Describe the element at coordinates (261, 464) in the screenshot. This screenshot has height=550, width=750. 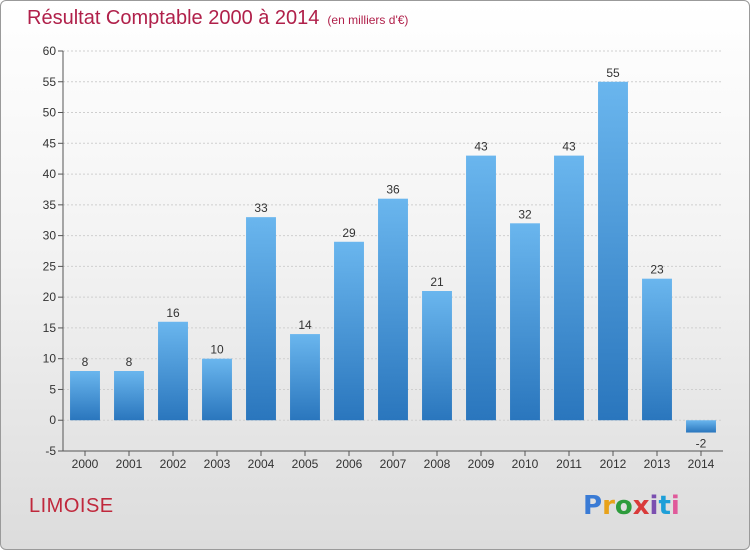
I see `x-tick-label: 2004` at that location.